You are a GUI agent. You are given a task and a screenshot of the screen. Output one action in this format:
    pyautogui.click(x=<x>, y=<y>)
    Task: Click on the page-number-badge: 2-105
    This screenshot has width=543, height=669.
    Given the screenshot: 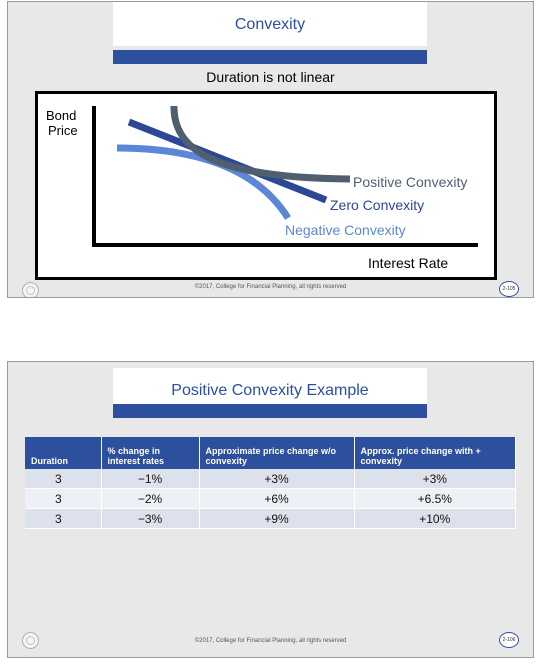 What is the action you would take?
    pyautogui.click(x=509, y=289)
    